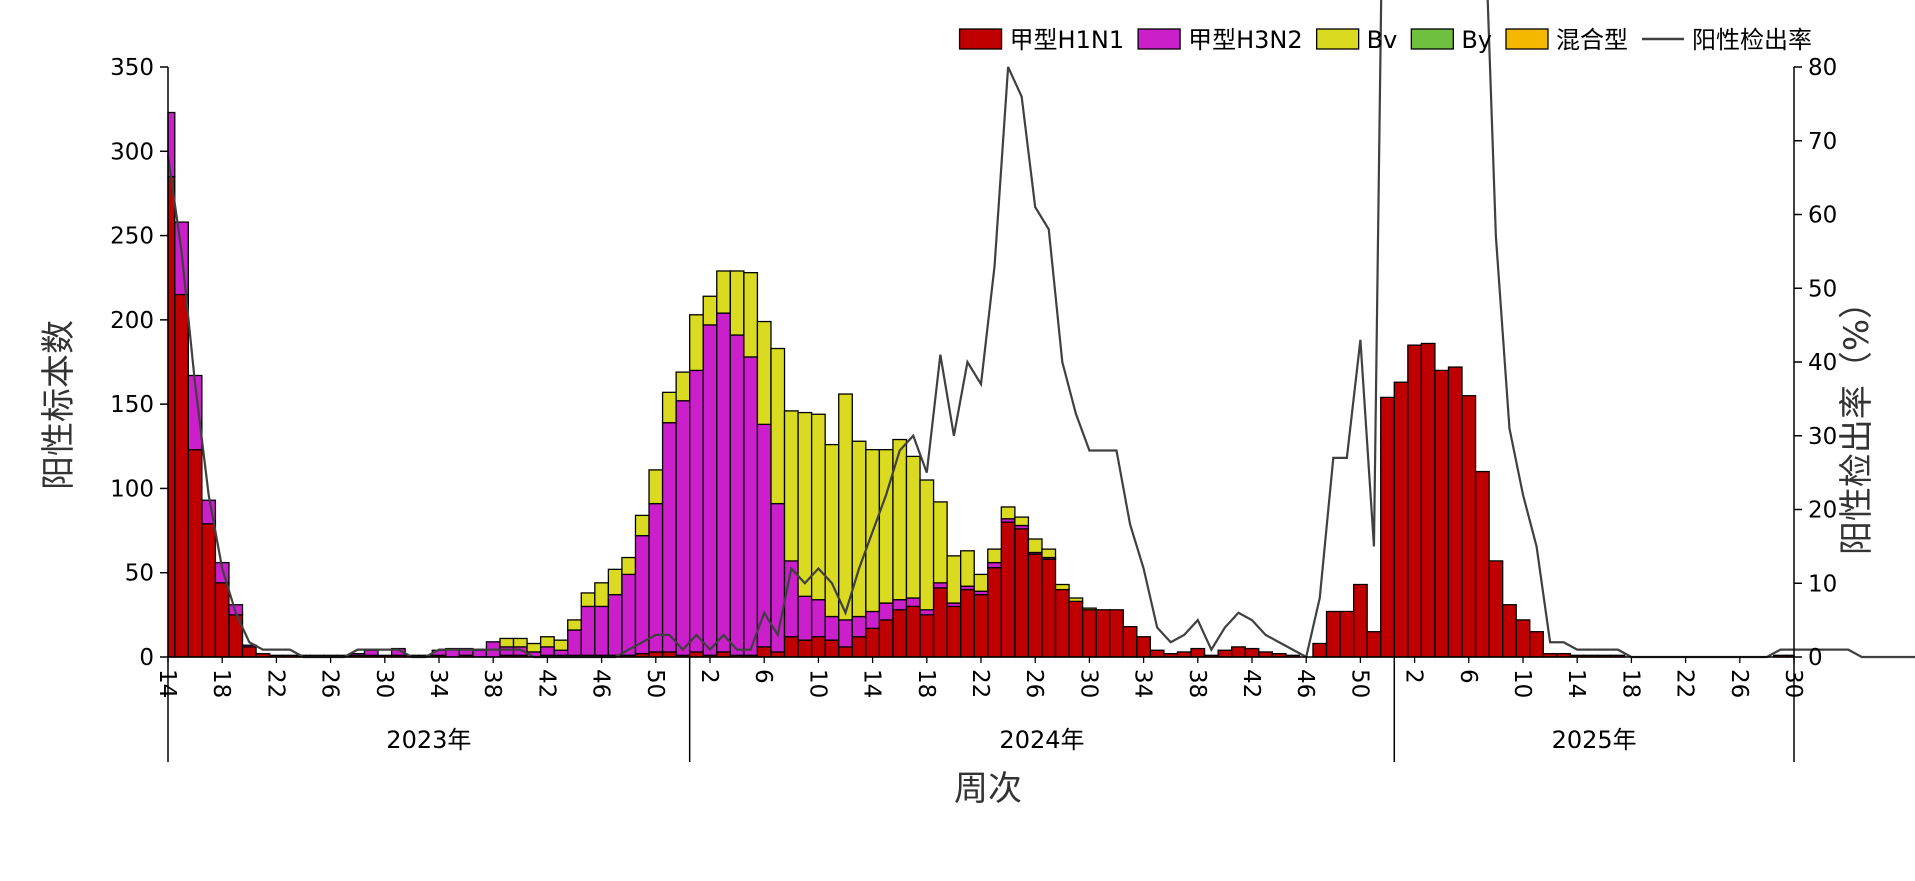 This screenshot has height=881, width=1915. I want to click on y-left-tick-label: 300, so click(132, 152).